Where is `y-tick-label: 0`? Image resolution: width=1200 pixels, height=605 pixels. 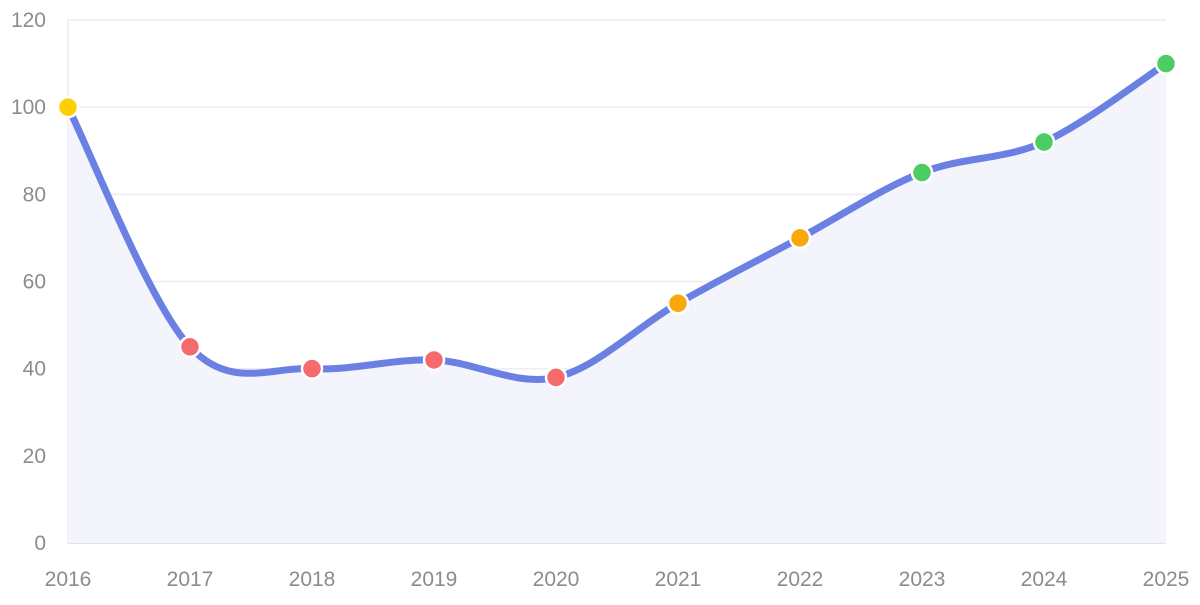 y-tick-label: 0 is located at coordinates (40, 543).